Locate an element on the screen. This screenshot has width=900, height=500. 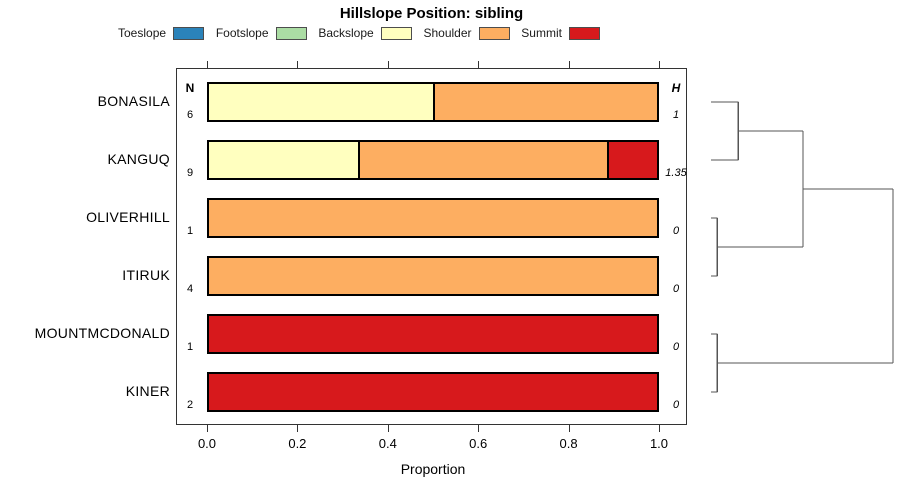
row-label: KINER is located at coordinates (147, 391).